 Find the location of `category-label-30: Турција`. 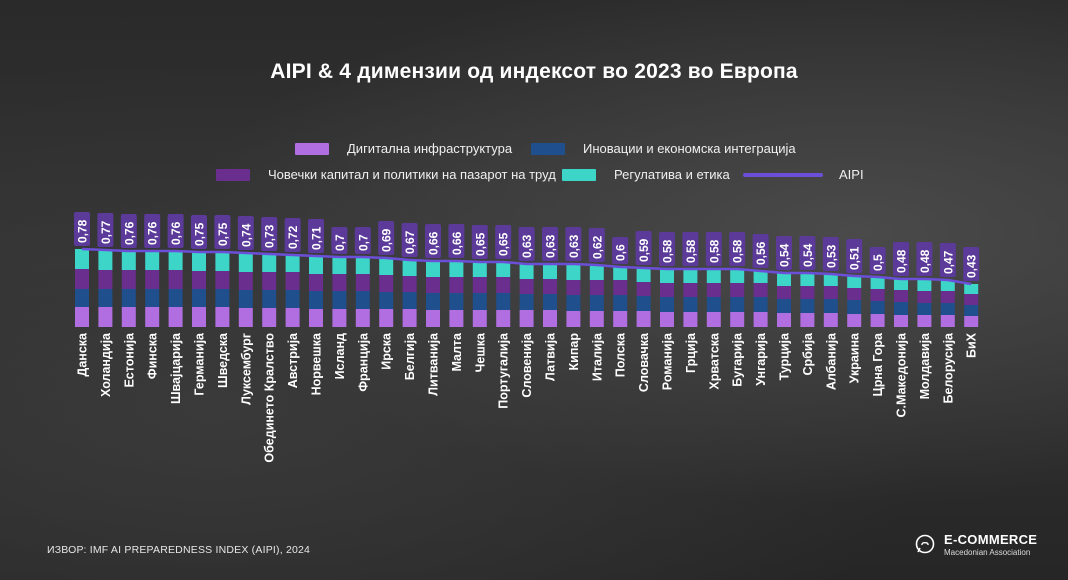

category-label-30: Турција is located at coordinates (785, 356).